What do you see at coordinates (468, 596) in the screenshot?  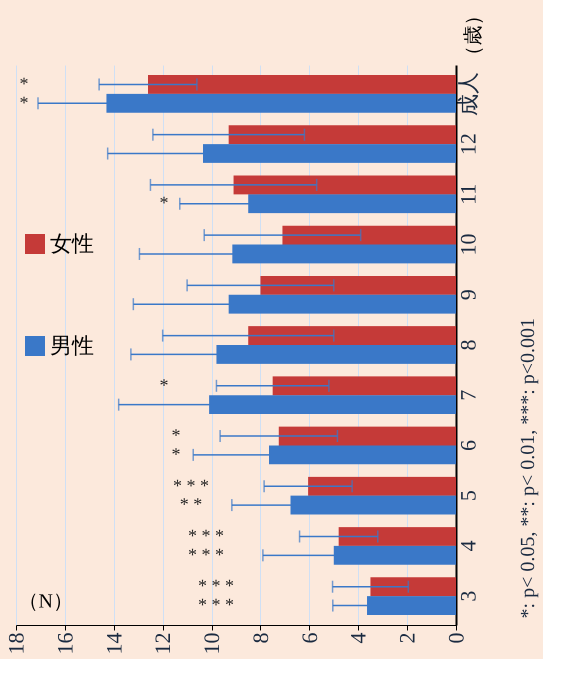 I see `y-tick-label: 3` at bounding box center [468, 596].